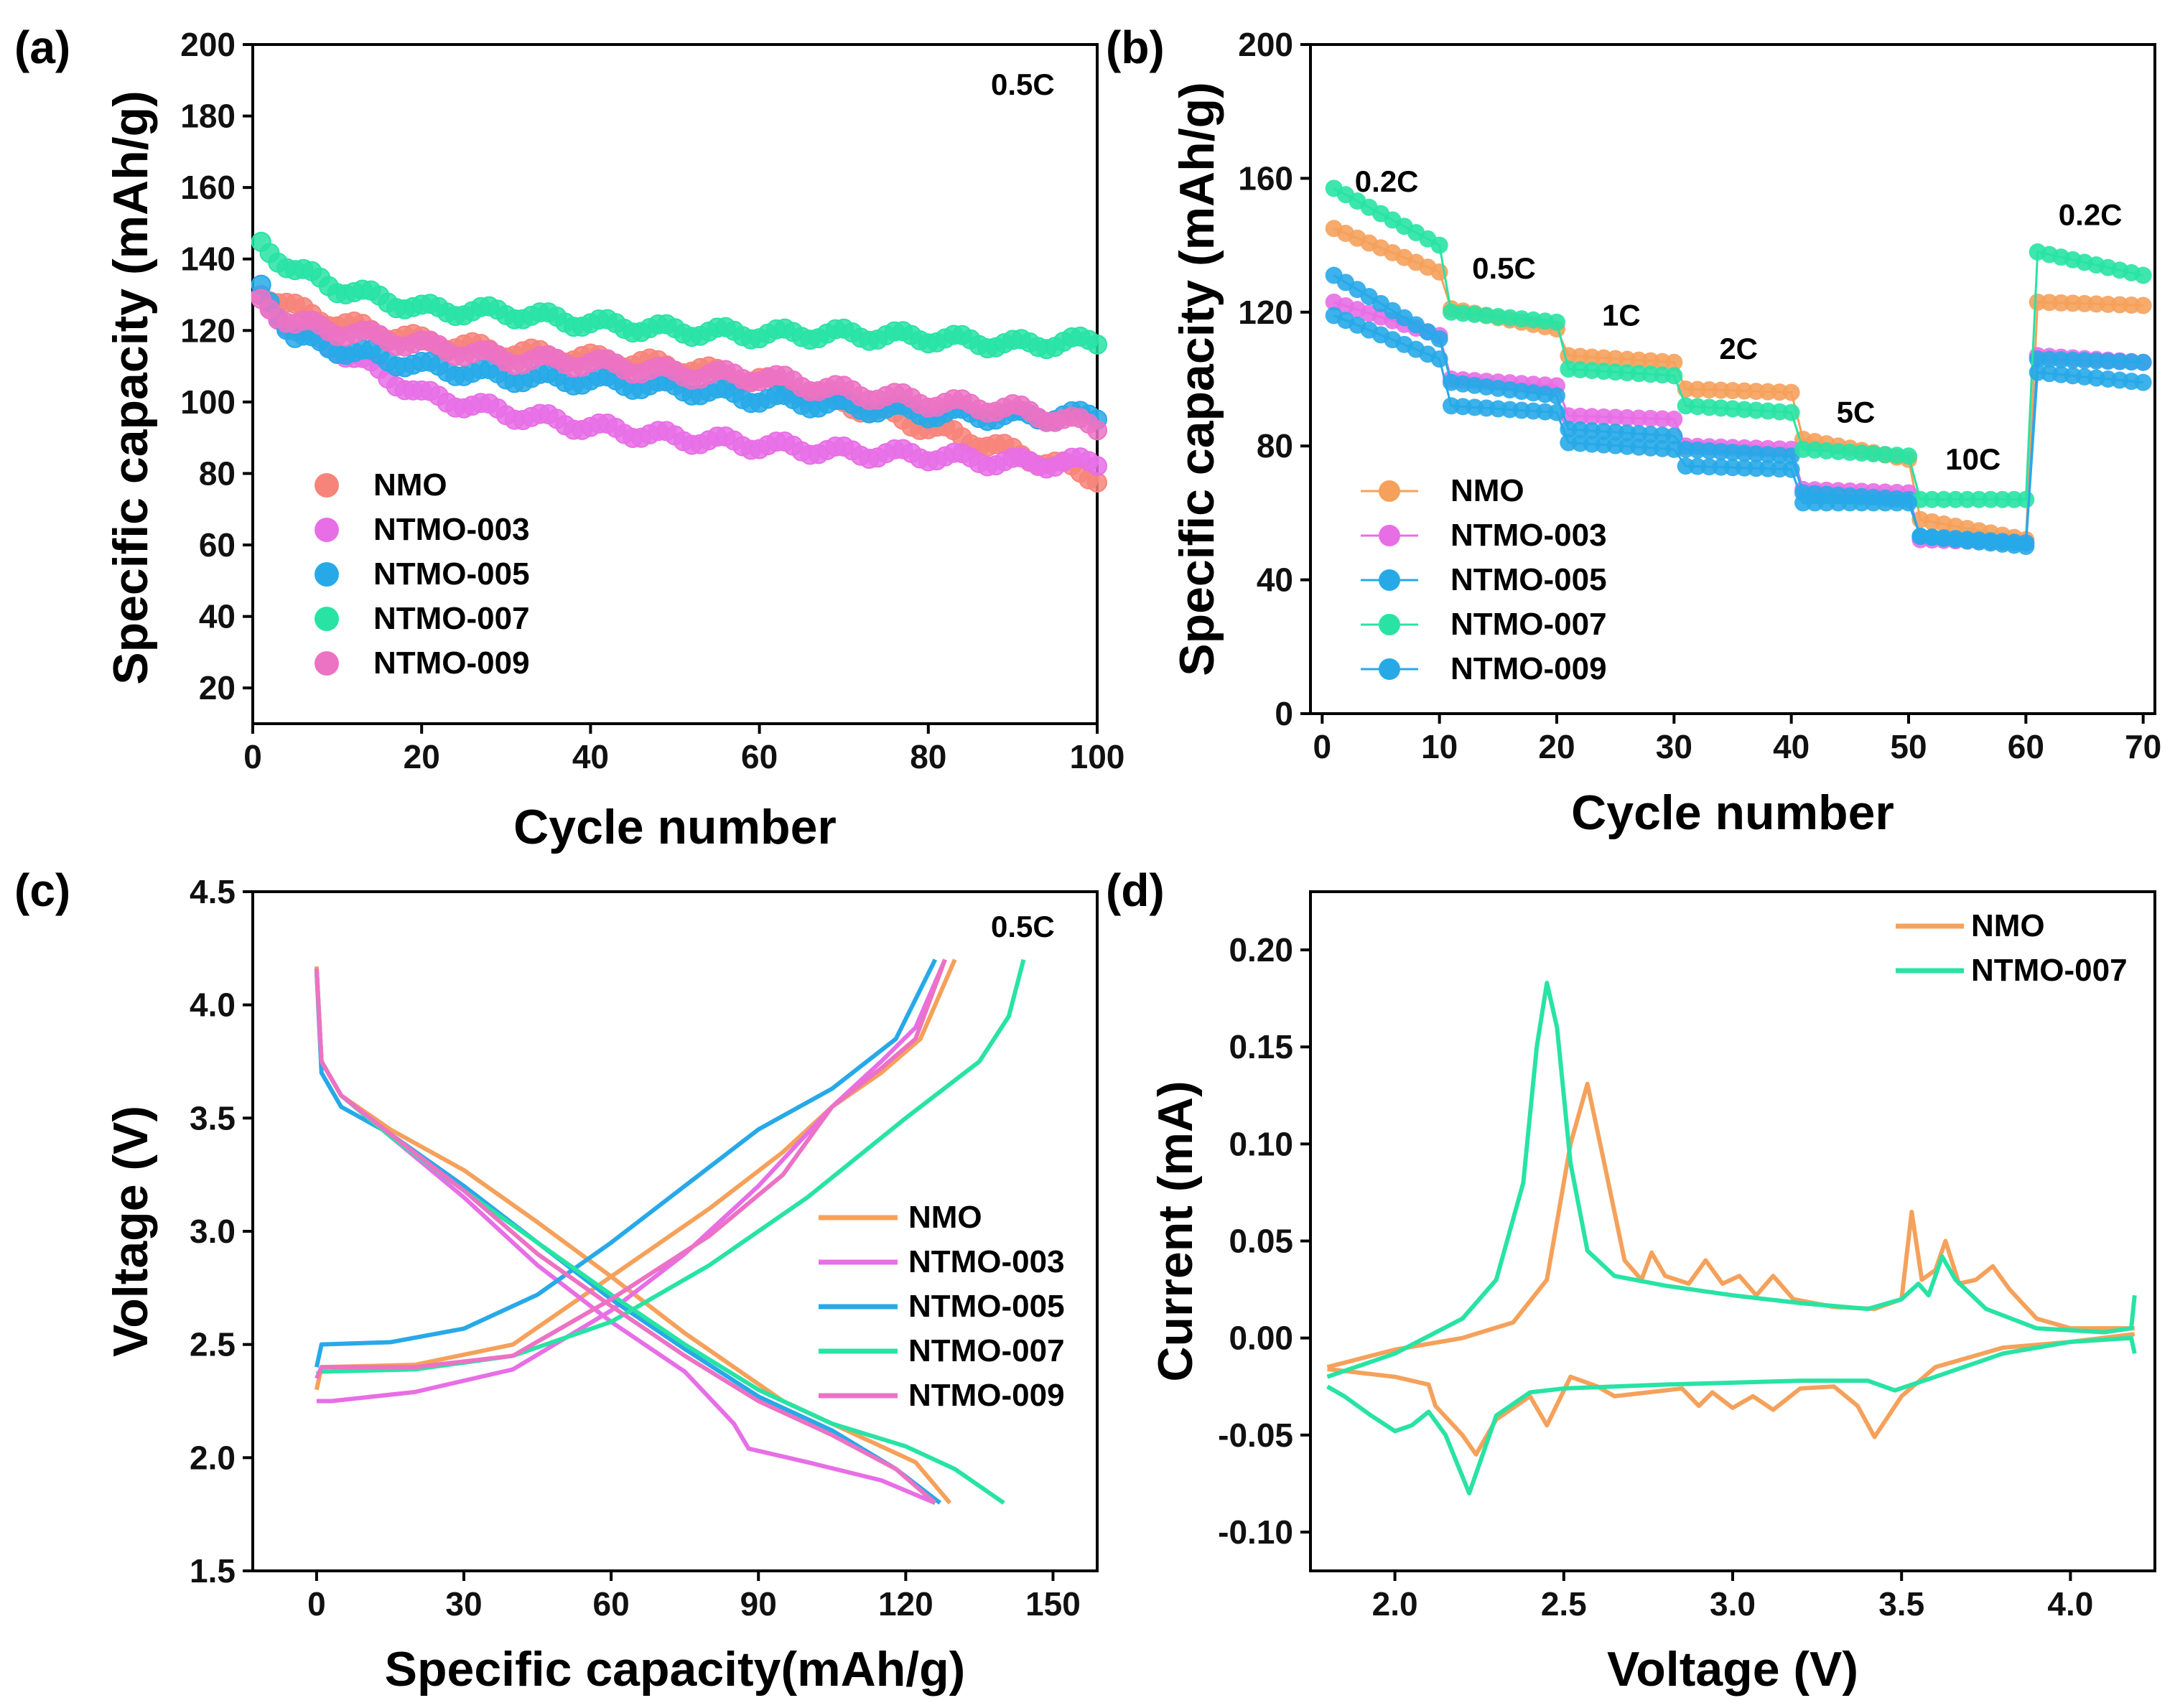  What do you see at coordinates (1265, 44) in the screenshot?
I see `panel-b-ytick-label: 200` at bounding box center [1265, 44].